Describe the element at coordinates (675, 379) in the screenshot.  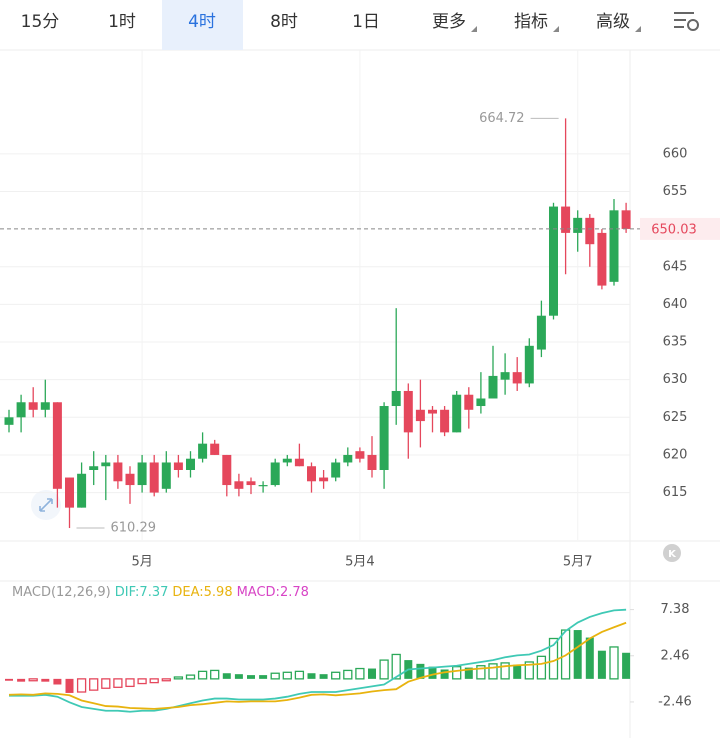
I see `y-tick-label: 630` at that location.